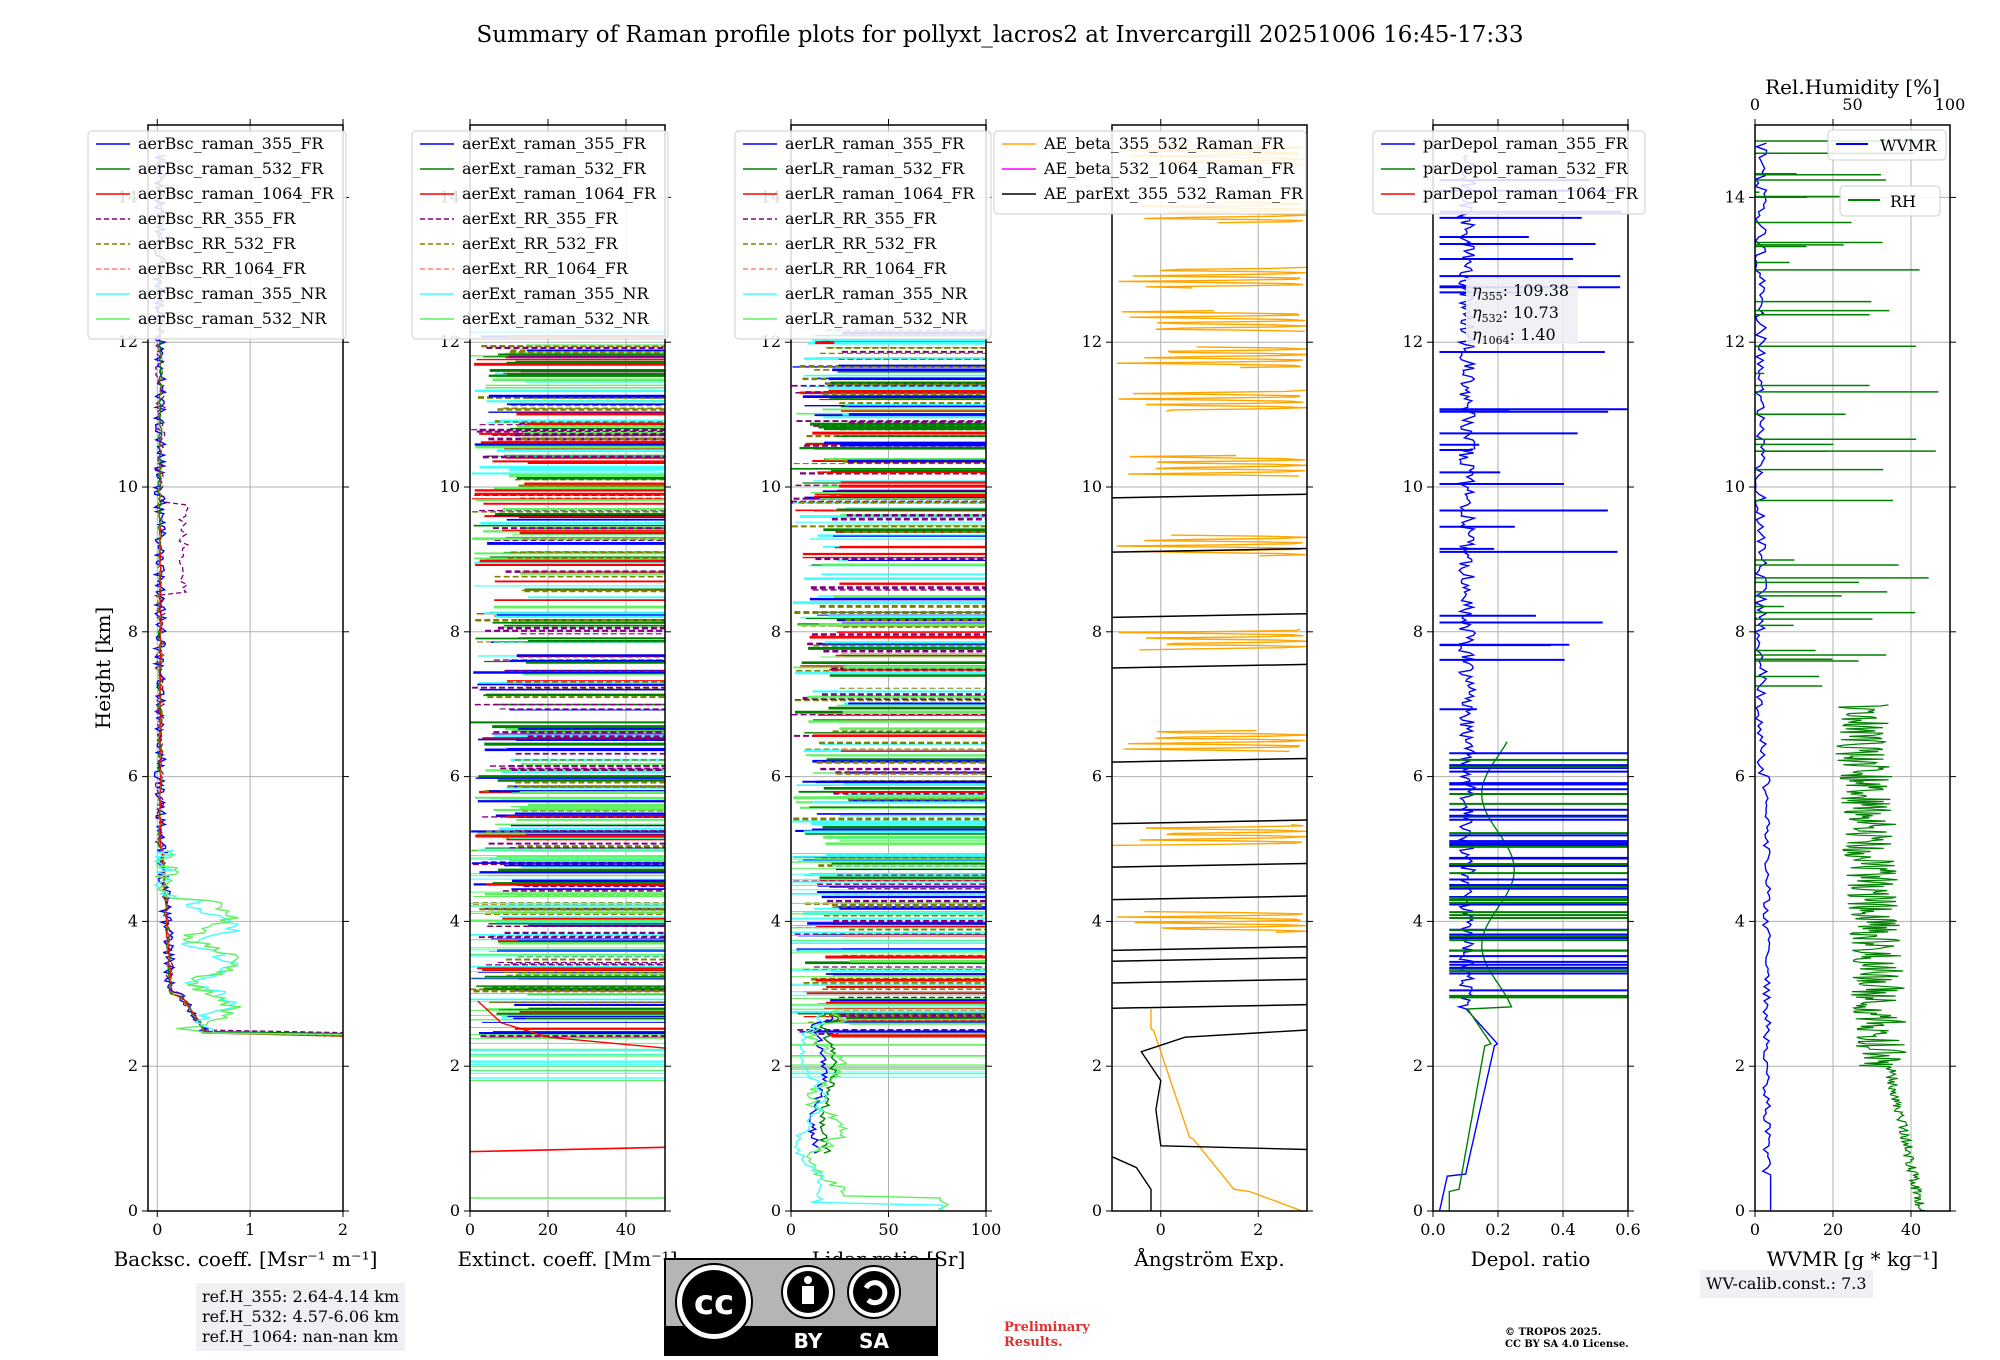  What do you see at coordinates (571, 1024) in the screenshot?
I see `series-1064-tail` at bounding box center [571, 1024].